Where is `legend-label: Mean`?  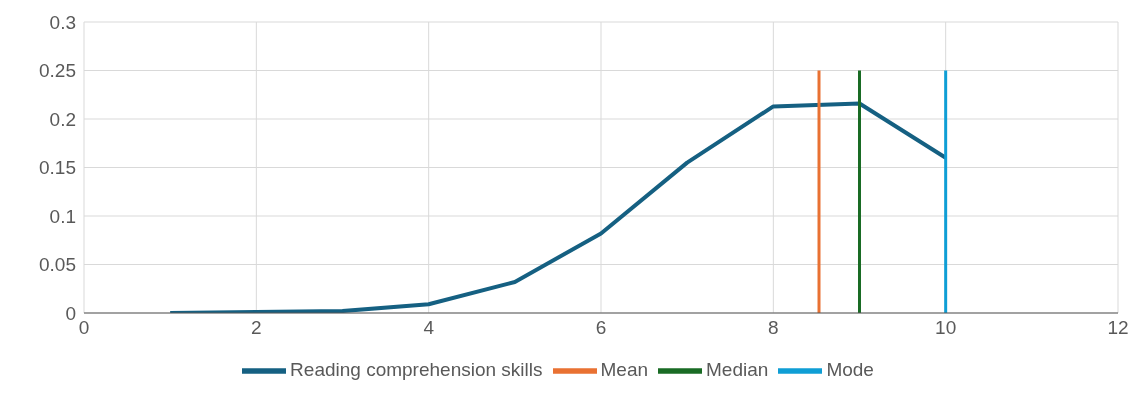 legend-label: Mean is located at coordinates (624, 370).